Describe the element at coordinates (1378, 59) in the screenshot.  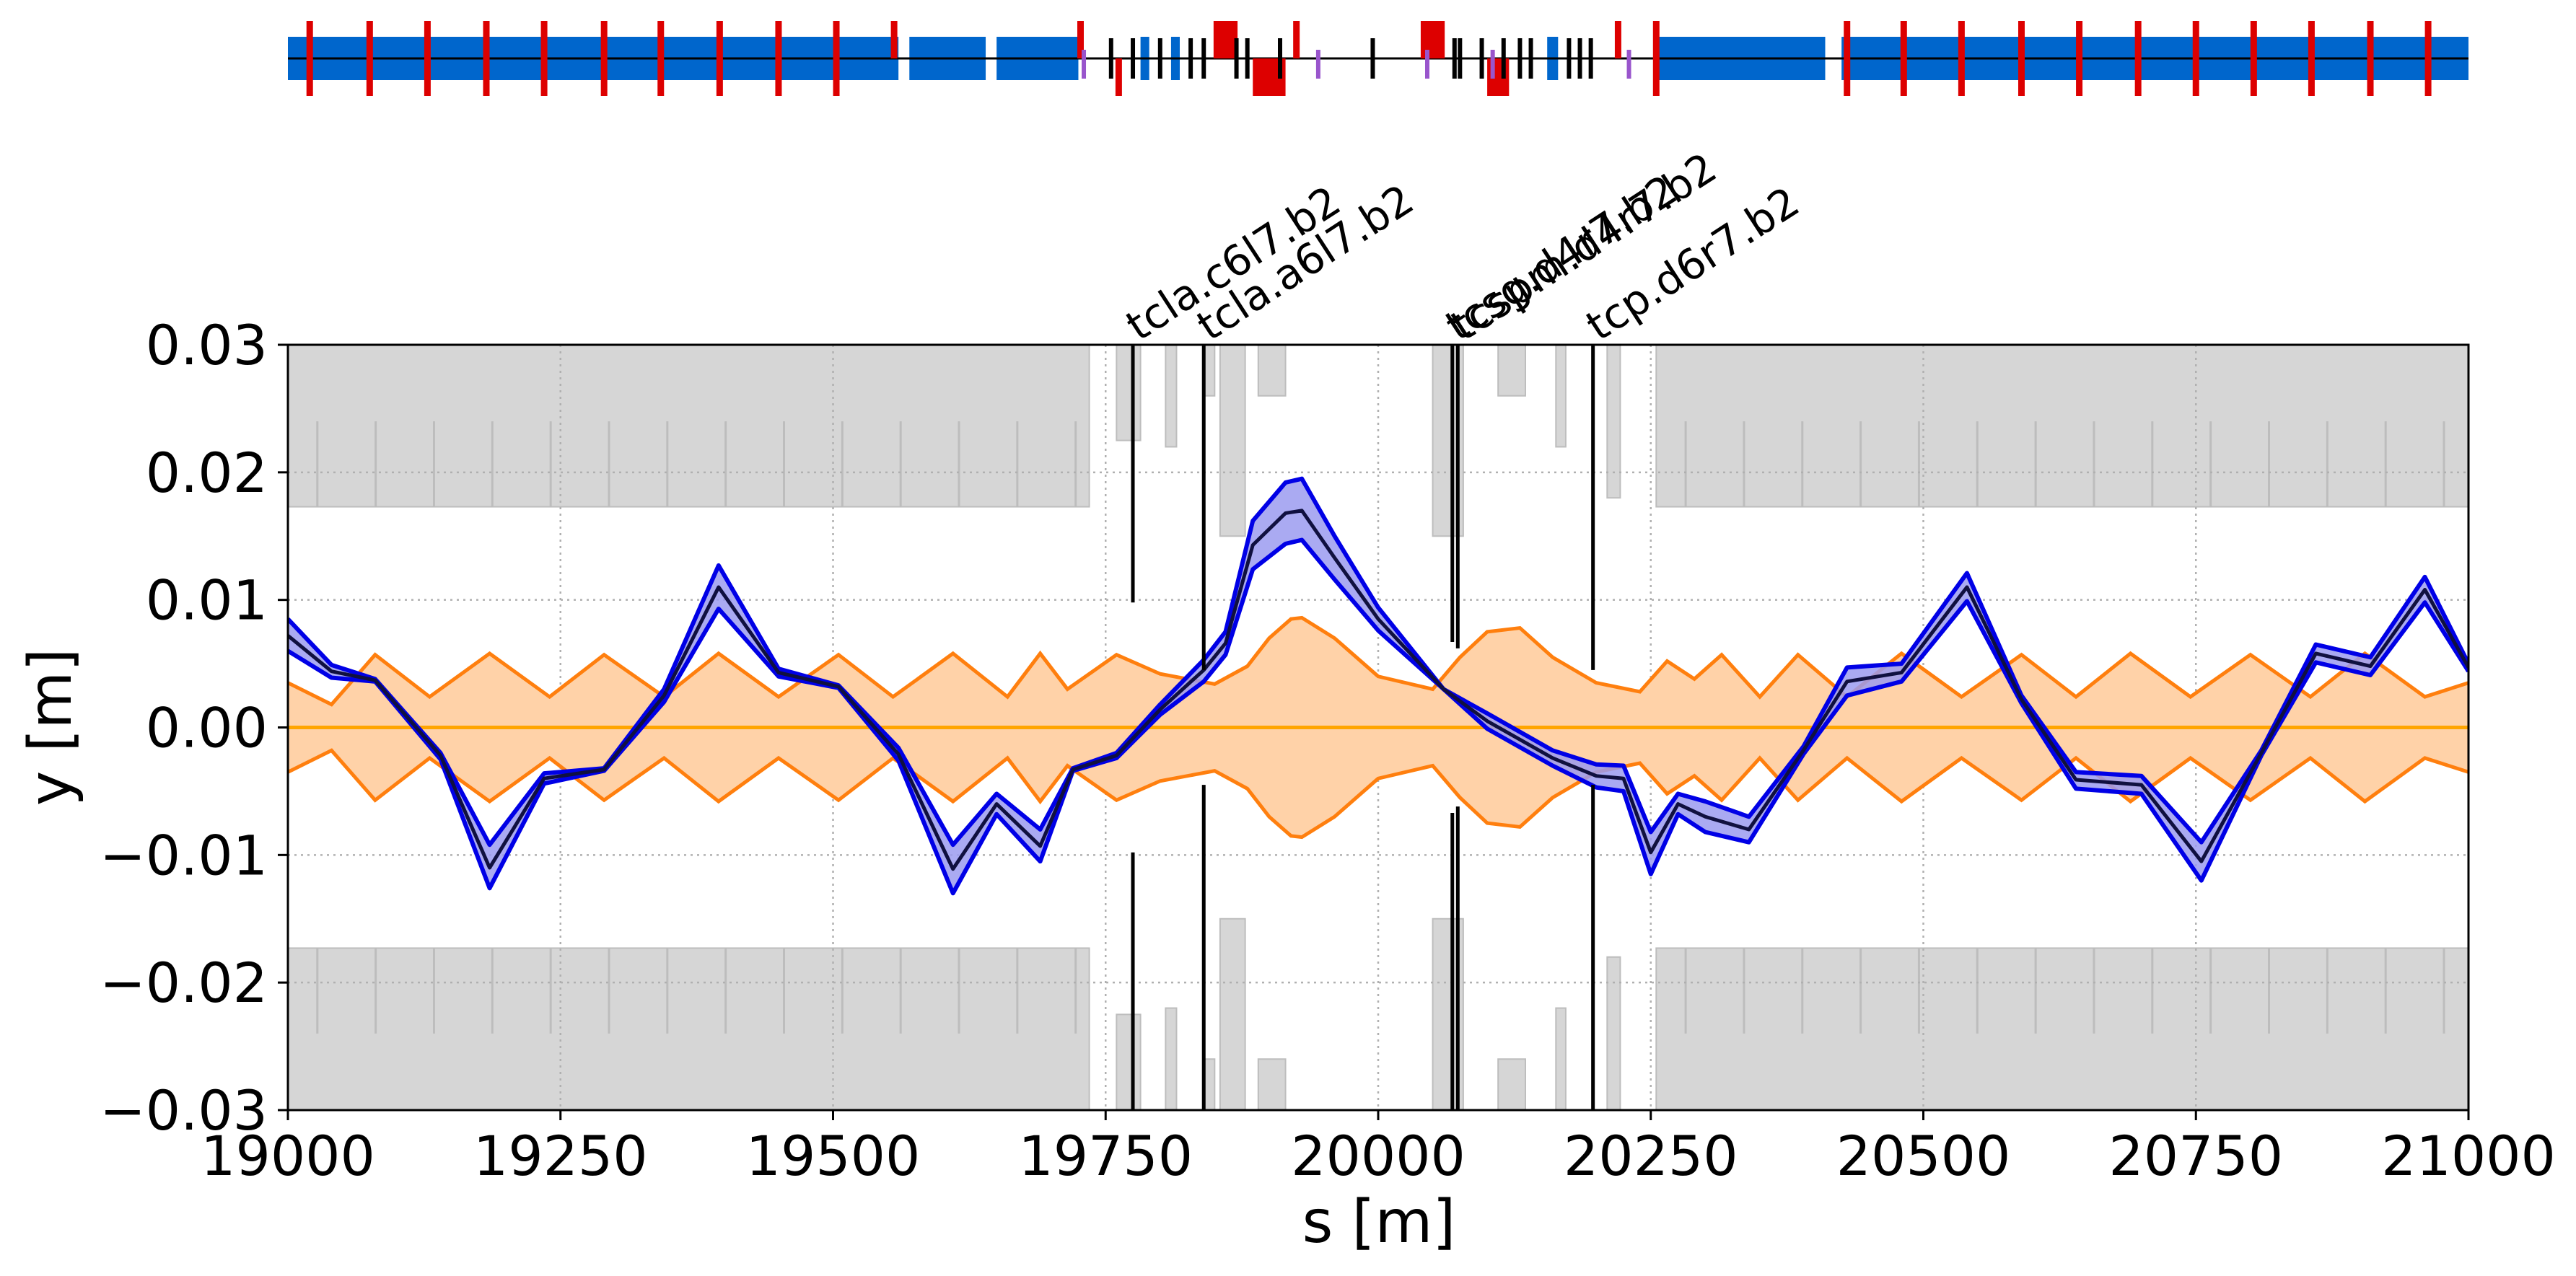
I see `lattice-strip` at that location.